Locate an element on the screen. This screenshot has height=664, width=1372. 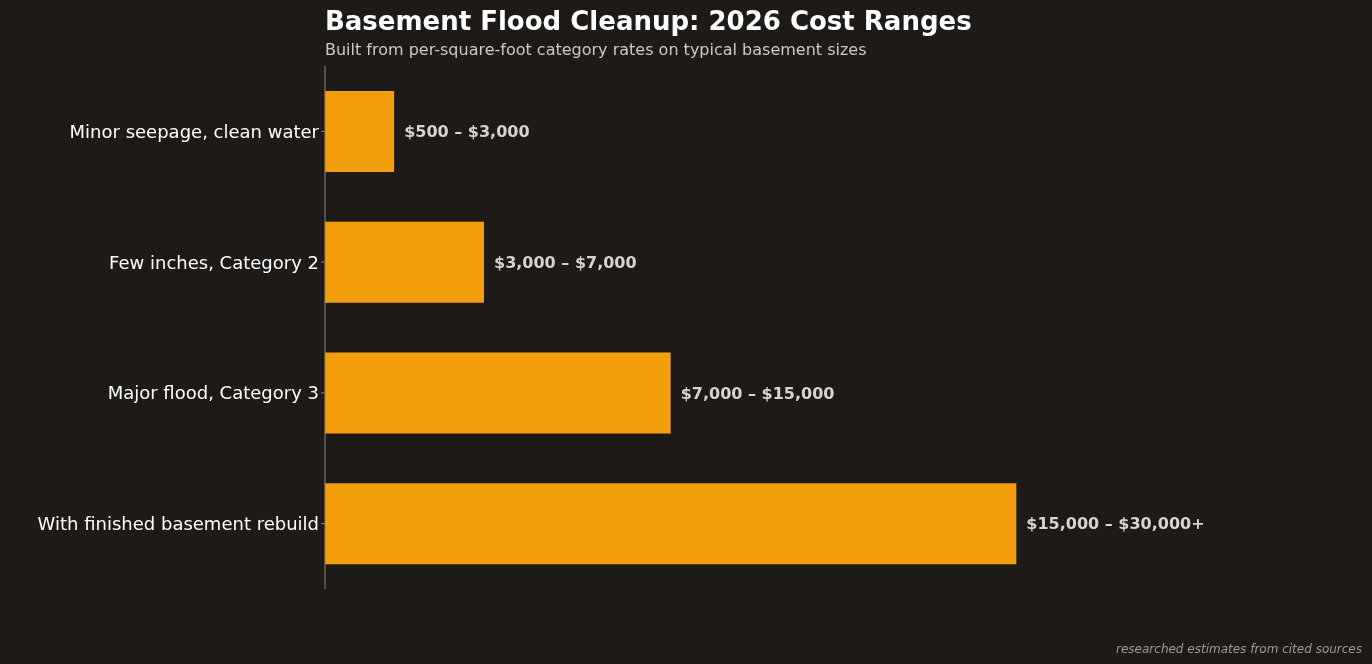
y-tick-label: Few inches, Category 2 is located at coordinates (214, 262).